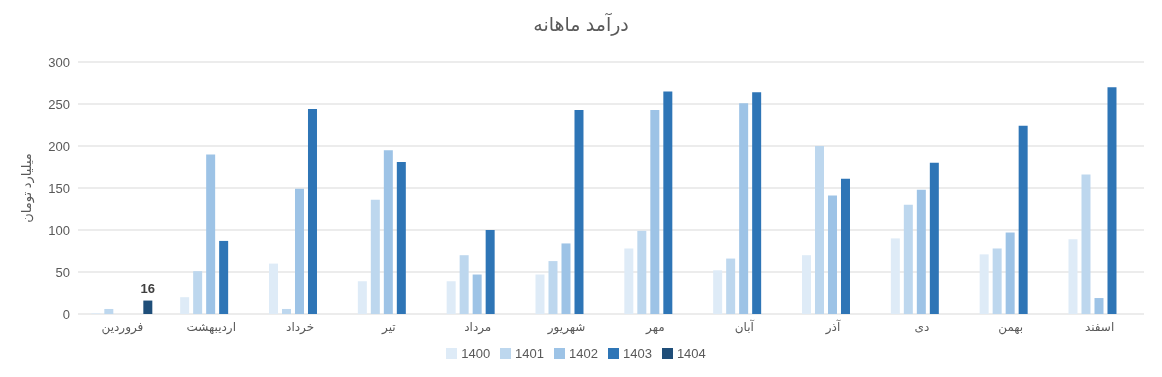 This screenshot has height=377, width=1162. Describe the element at coordinates (66, 314) in the screenshot. I see `y-tick-label: 0` at that location.